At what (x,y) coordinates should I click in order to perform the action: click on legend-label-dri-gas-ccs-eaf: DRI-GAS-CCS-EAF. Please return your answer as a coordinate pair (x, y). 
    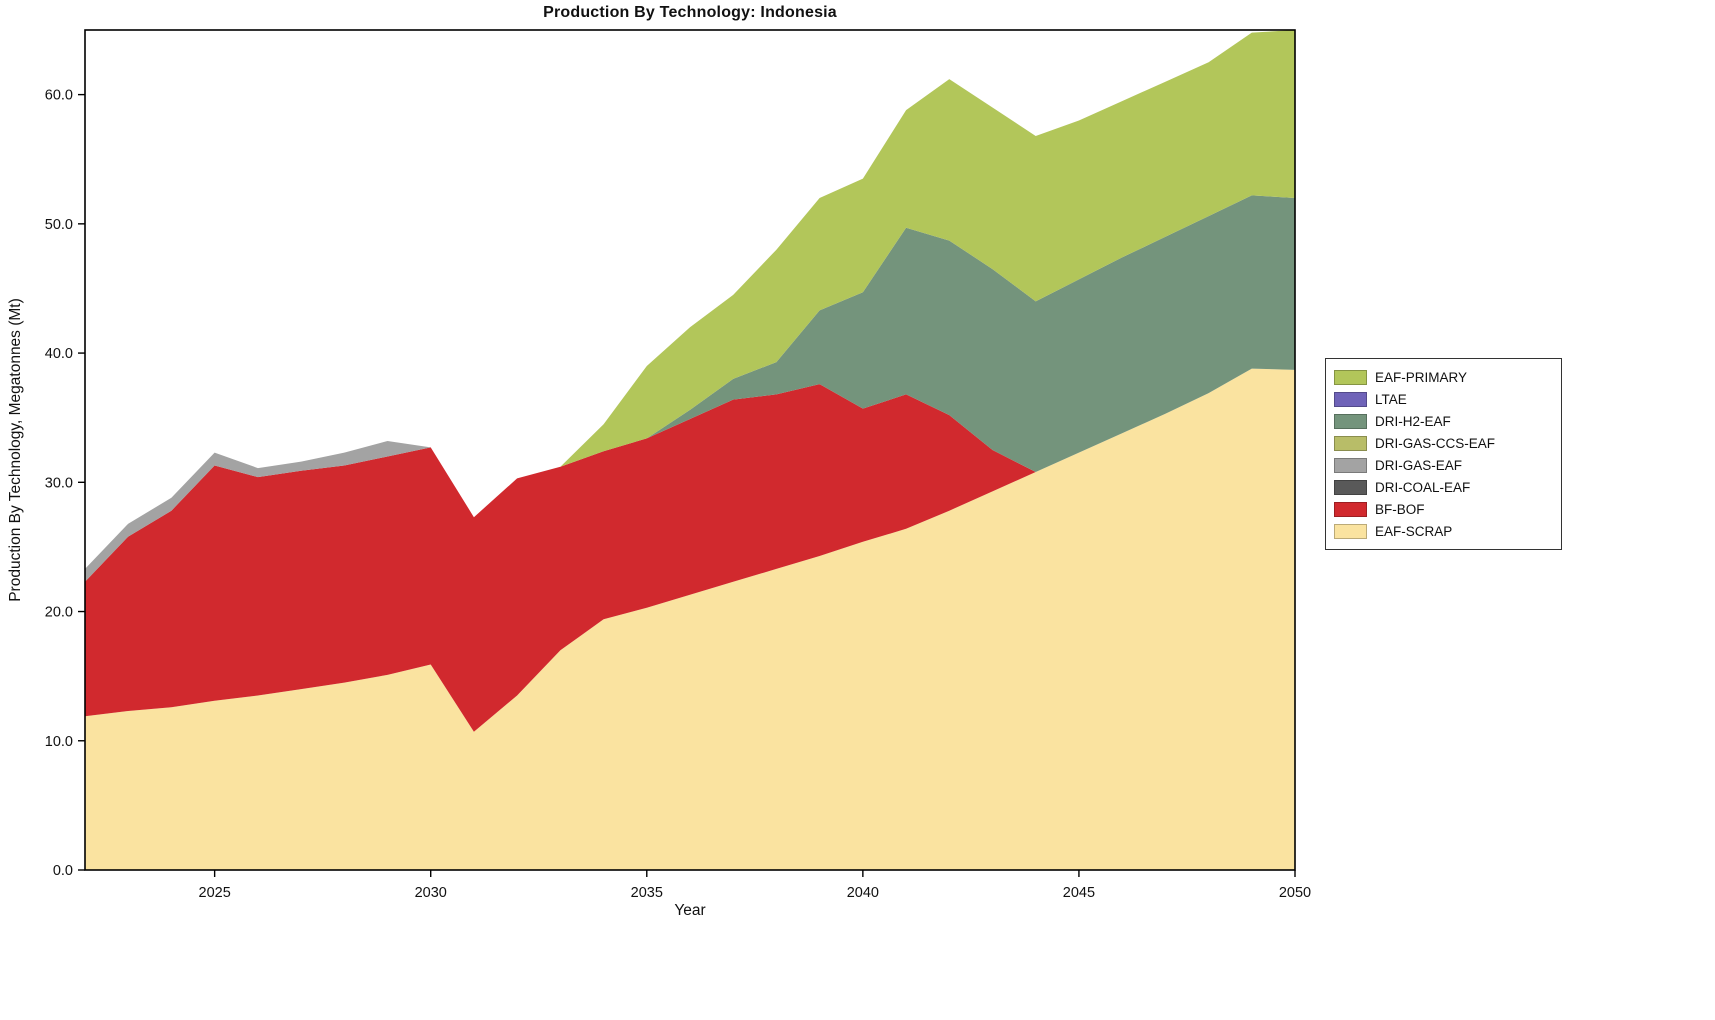
    Looking at the image, I should click on (1435, 443).